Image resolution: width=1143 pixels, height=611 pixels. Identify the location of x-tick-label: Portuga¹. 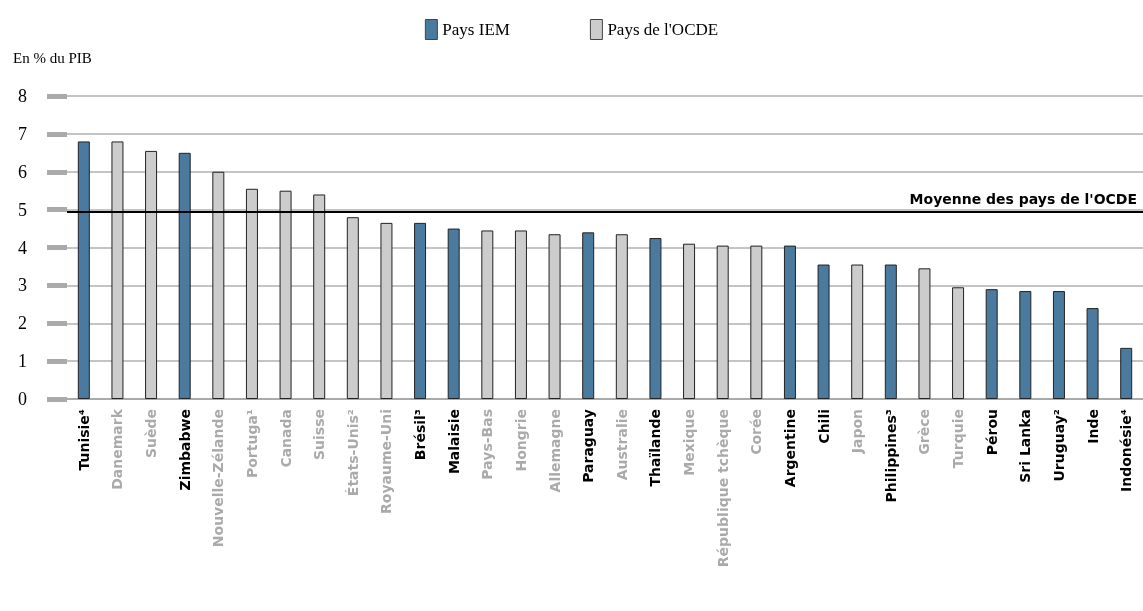
(251, 444).